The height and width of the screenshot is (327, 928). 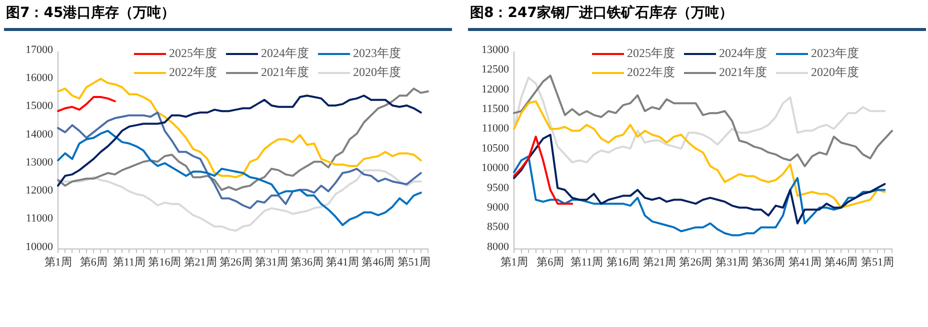 What do you see at coordinates (496, 70) in the screenshot?
I see `y-tick-label: 12500` at bounding box center [496, 70].